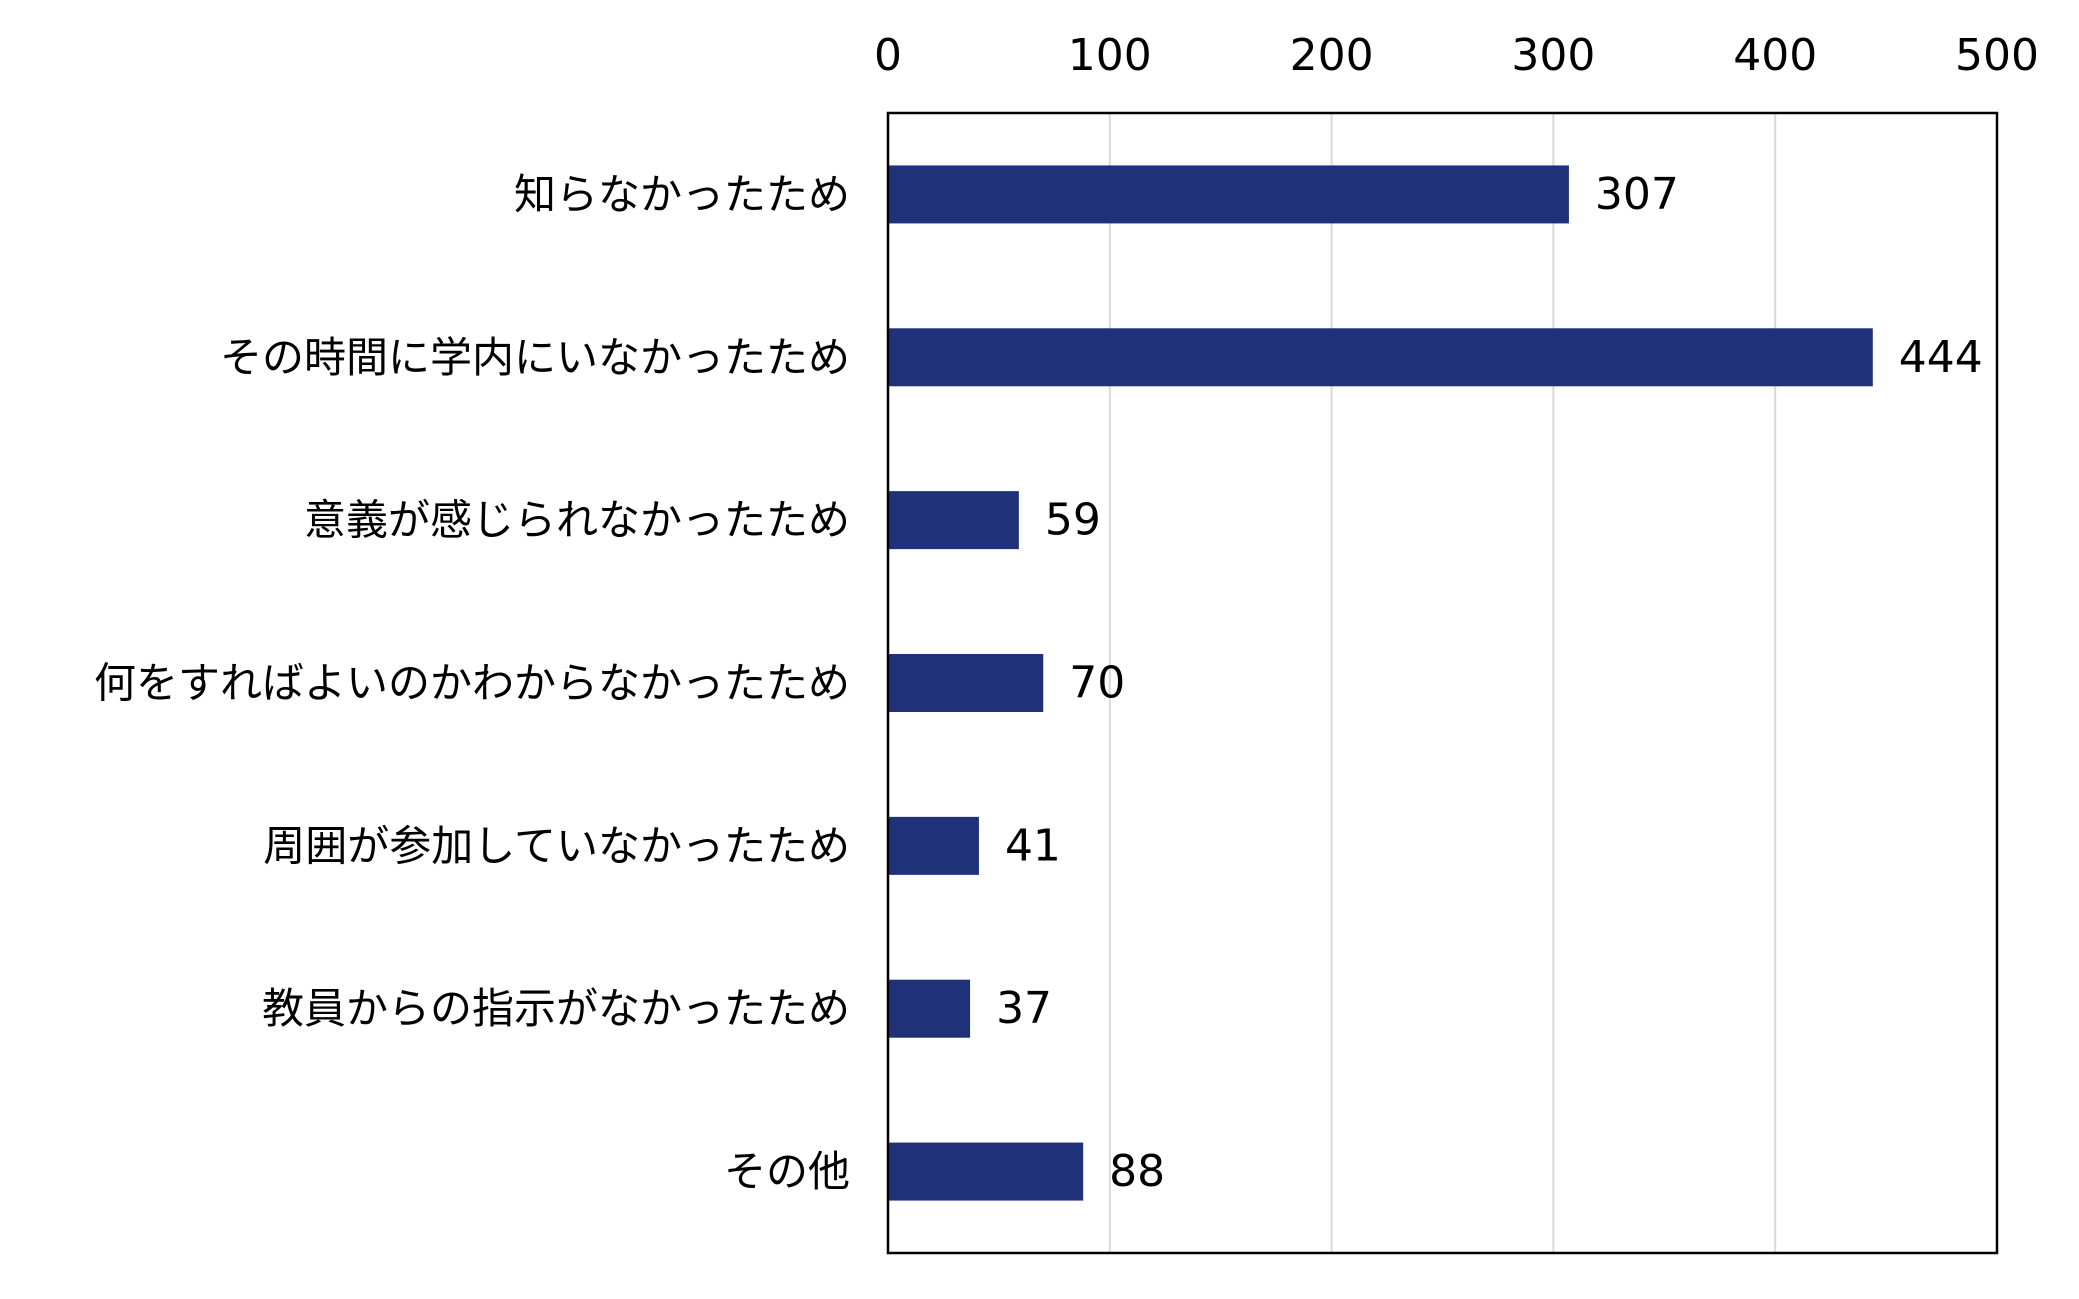 This screenshot has width=2079, height=1299. What do you see at coordinates (556, 845) in the screenshot?
I see `category-label: 周囲が参加していなかったため` at bounding box center [556, 845].